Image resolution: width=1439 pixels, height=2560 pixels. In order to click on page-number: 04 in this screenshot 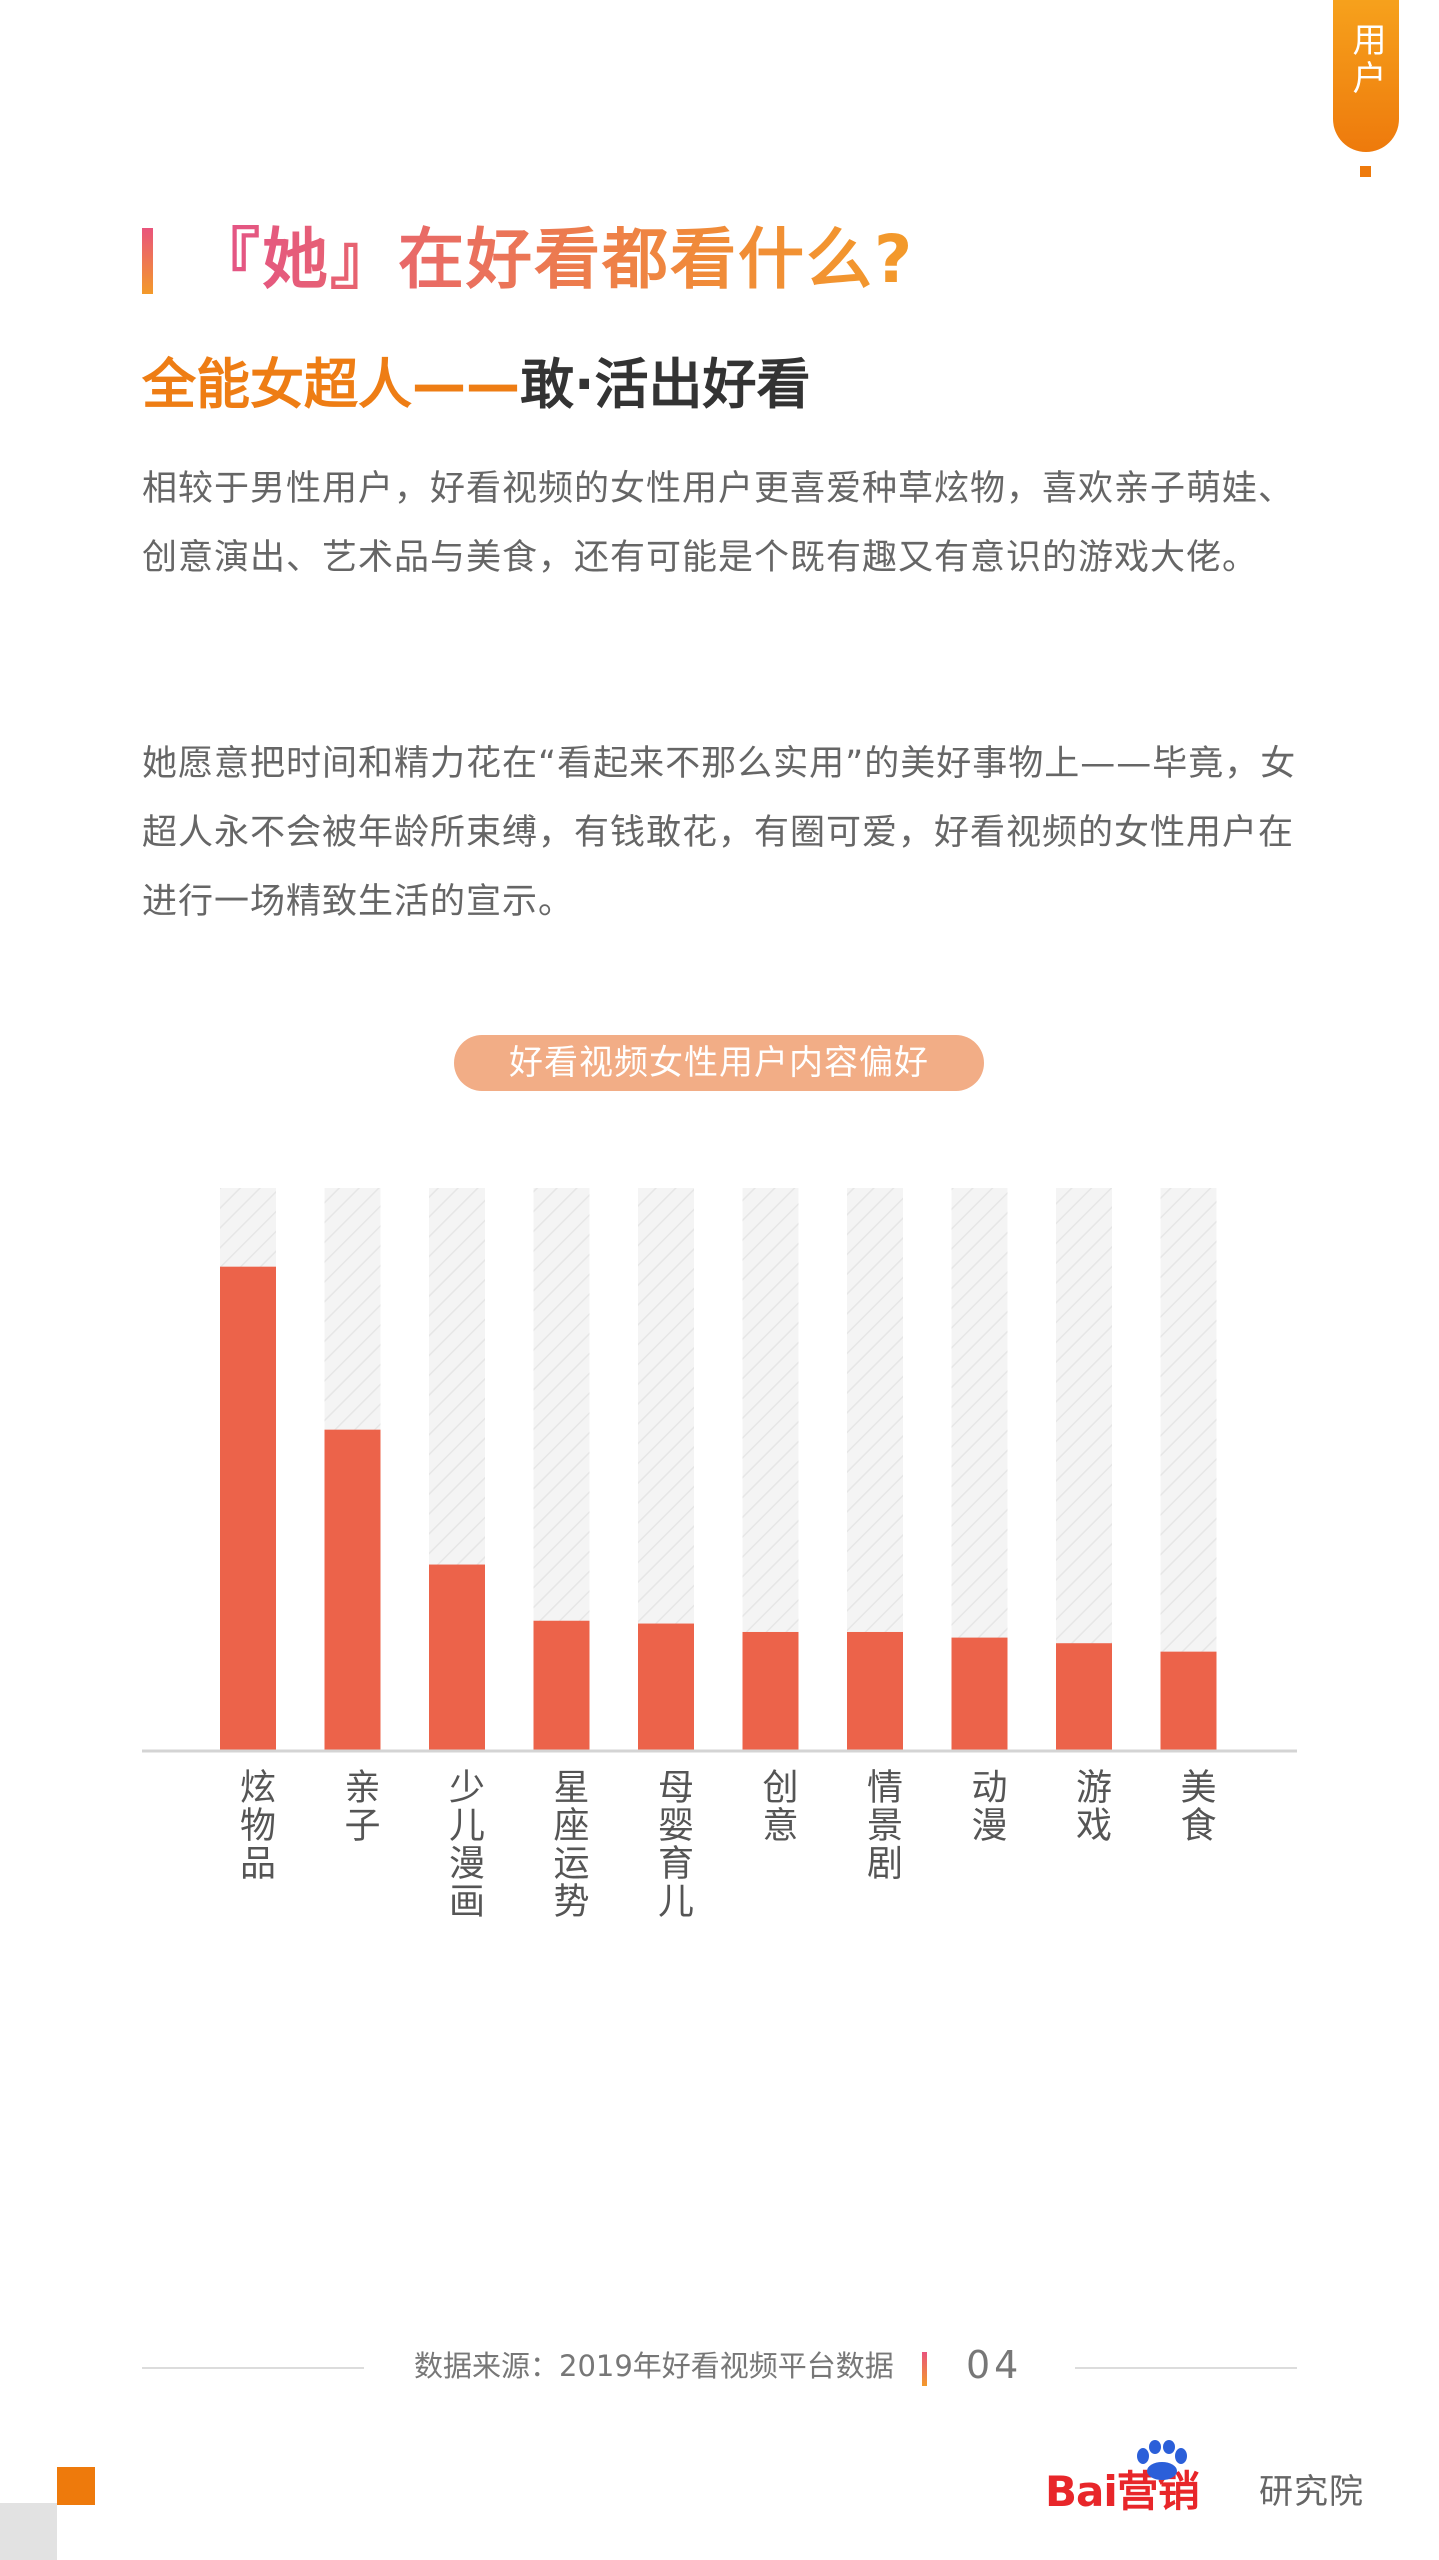, I will do `click(994, 2365)`.